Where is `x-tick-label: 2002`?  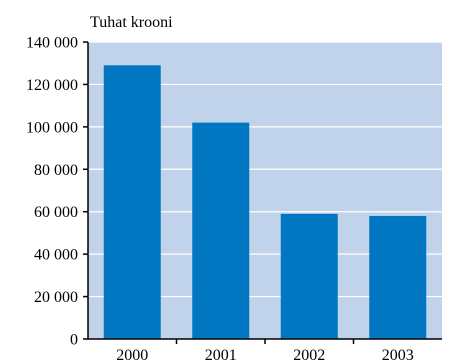
x-tick-label: 2002 is located at coordinates (309, 355).